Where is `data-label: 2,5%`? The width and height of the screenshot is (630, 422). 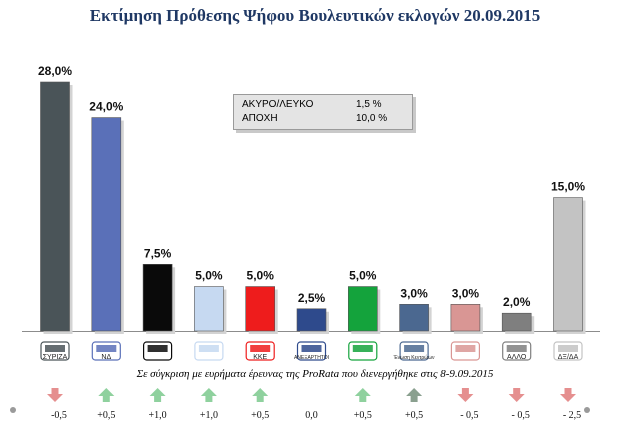 data-label: 2,5% is located at coordinates (312, 298).